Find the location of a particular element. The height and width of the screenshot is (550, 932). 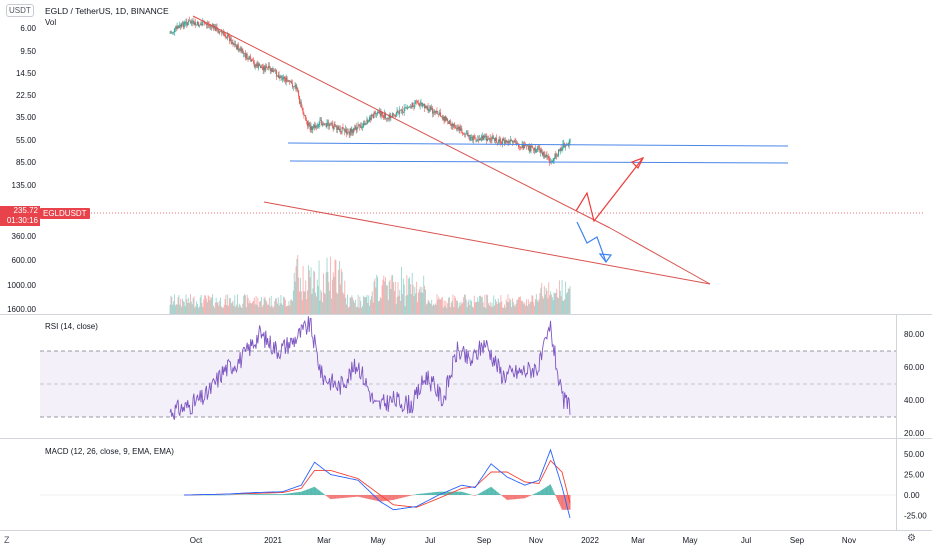

bullish-projection-arrow is located at coordinates (609, 190).